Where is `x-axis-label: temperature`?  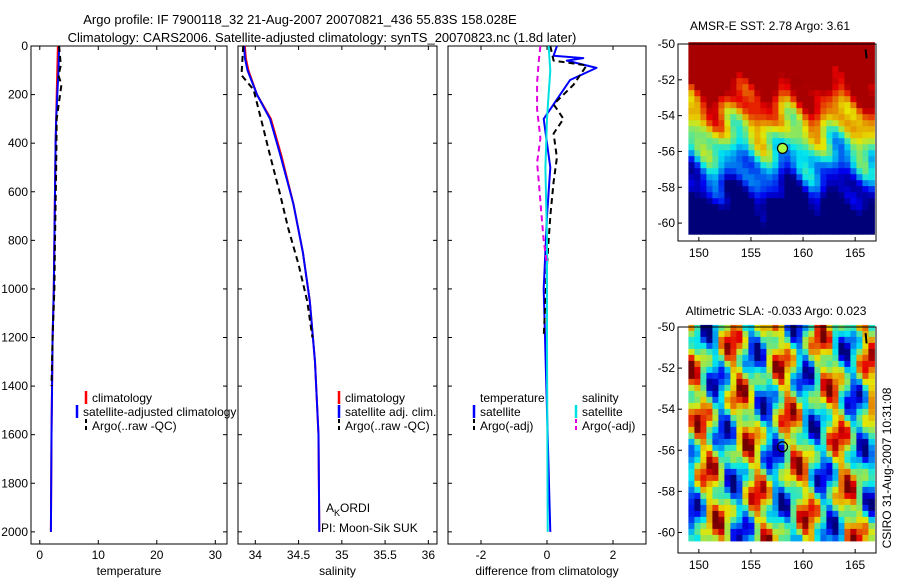 x-axis-label: temperature is located at coordinates (129, 571).